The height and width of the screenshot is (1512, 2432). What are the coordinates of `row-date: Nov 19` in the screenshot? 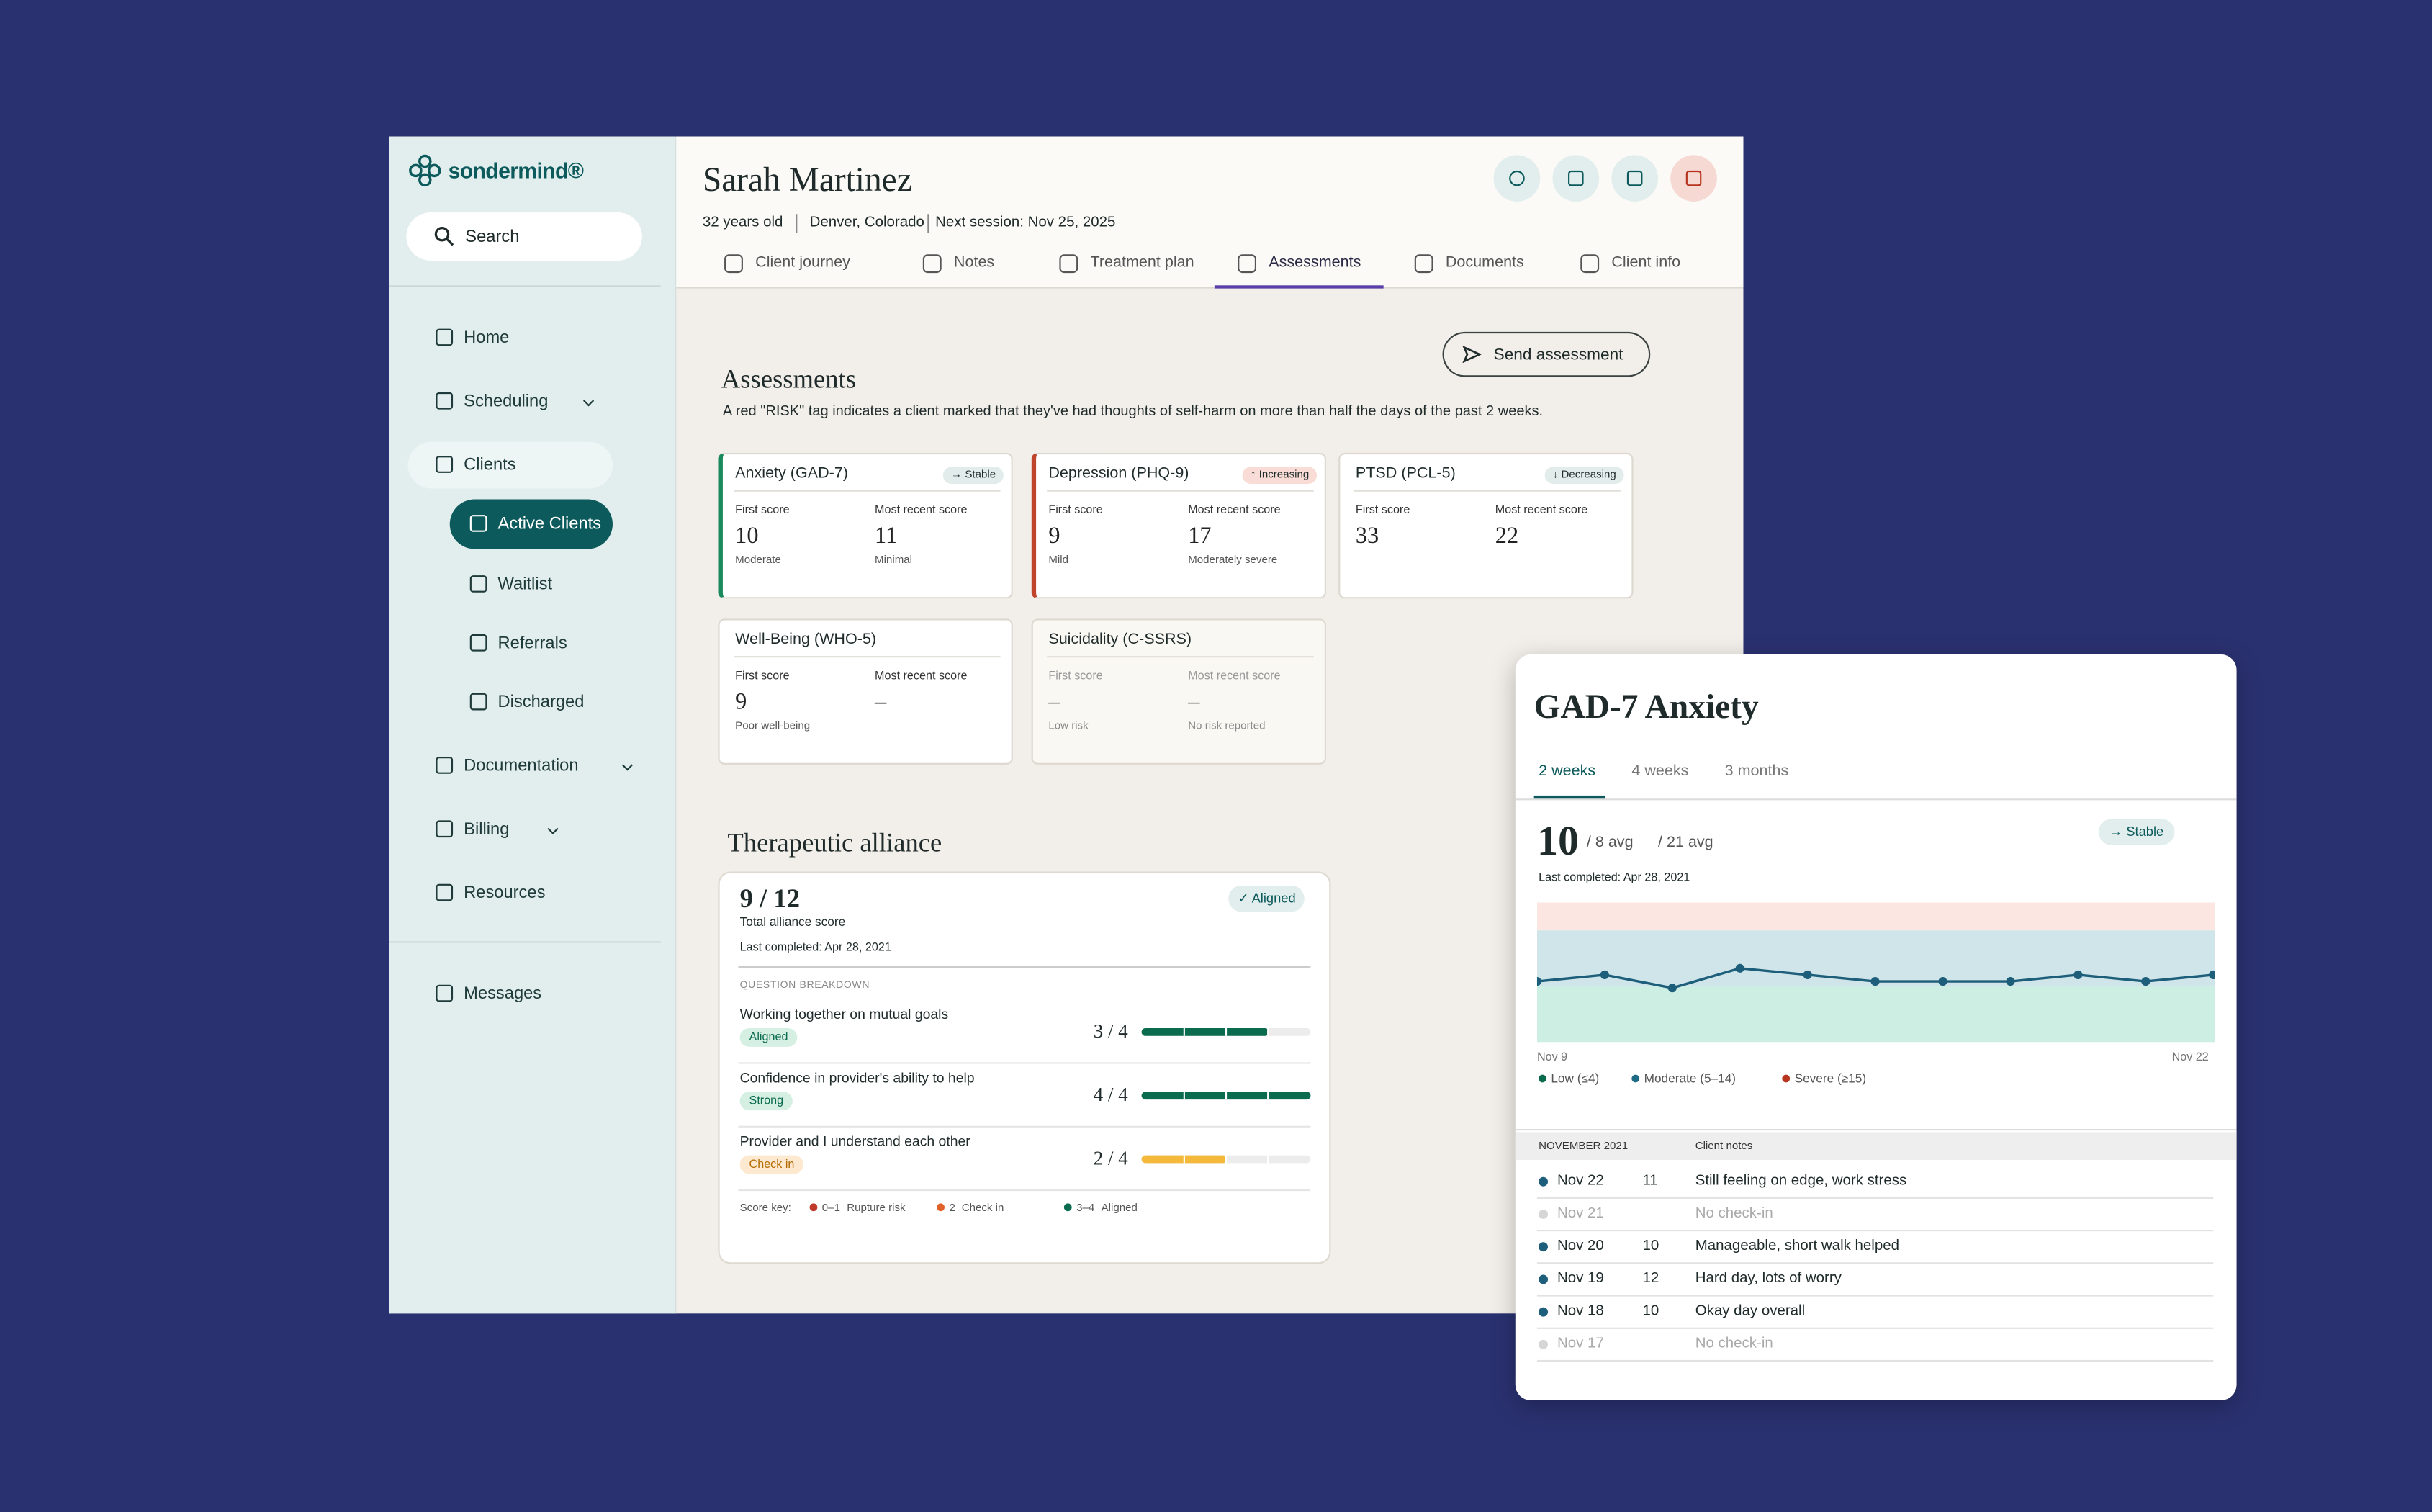 It's located at (1580, 1279).